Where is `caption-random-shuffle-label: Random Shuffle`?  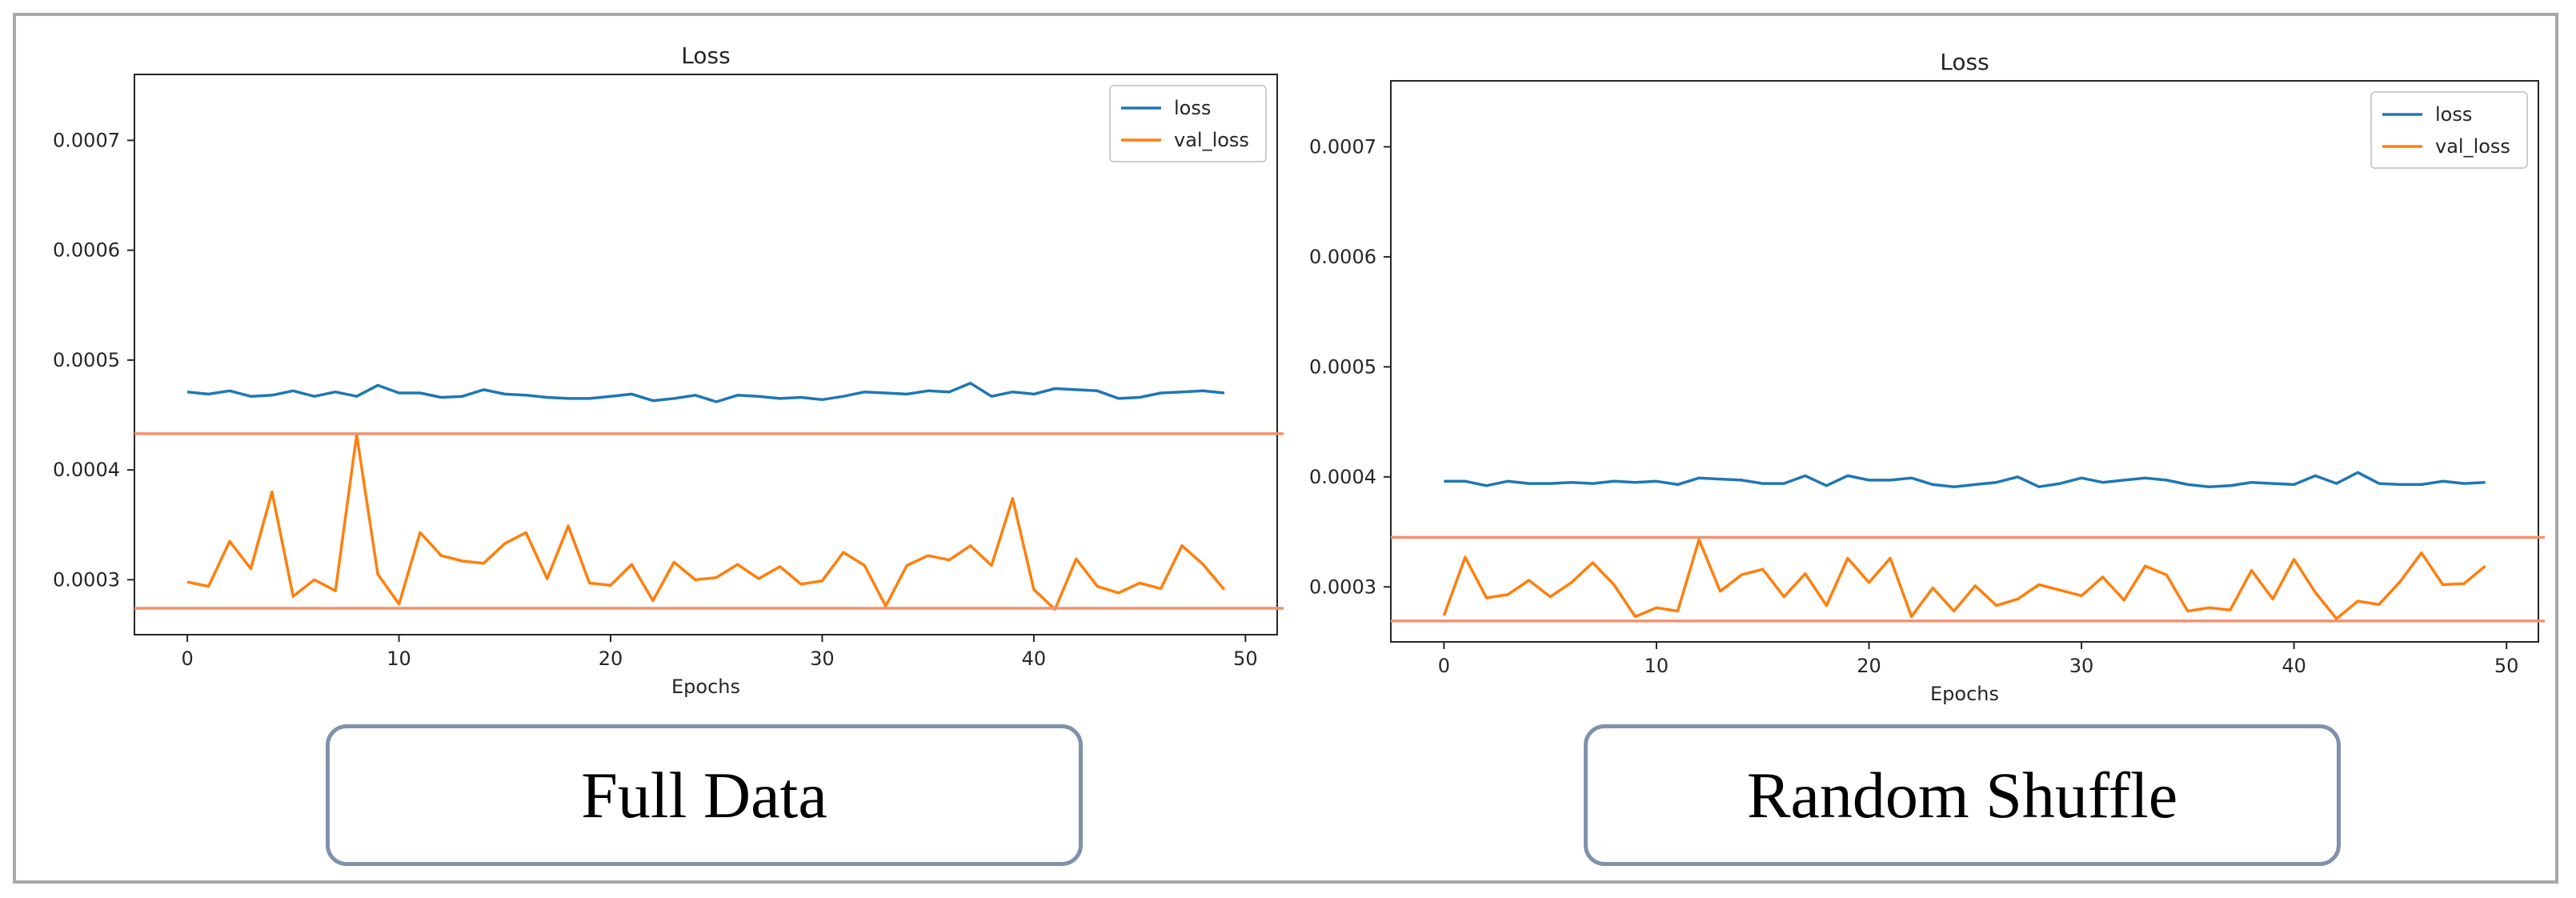
caption-random-shuffle-label: Random Shuffle is located at coordinates (1962, 795).